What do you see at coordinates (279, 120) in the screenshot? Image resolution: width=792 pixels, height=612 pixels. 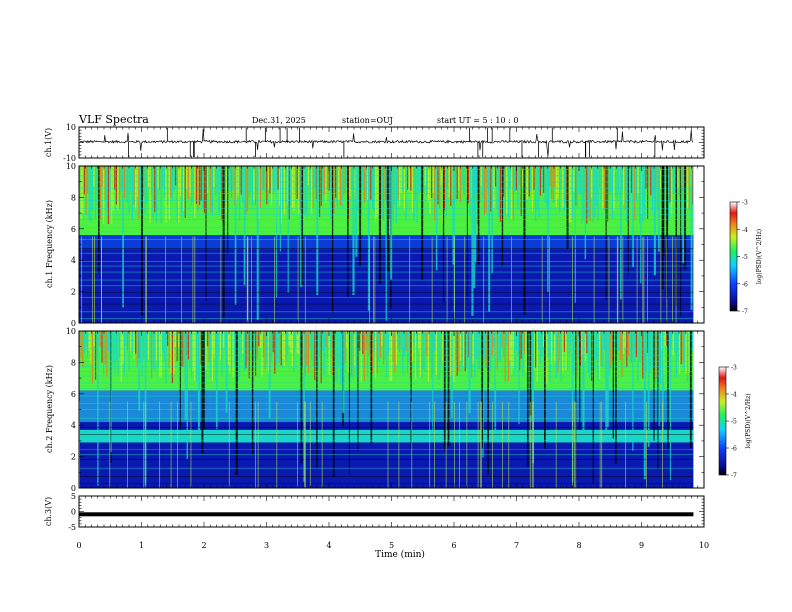 I see `date-label: Dec.31, 2025` at bounding box center [279, 120].